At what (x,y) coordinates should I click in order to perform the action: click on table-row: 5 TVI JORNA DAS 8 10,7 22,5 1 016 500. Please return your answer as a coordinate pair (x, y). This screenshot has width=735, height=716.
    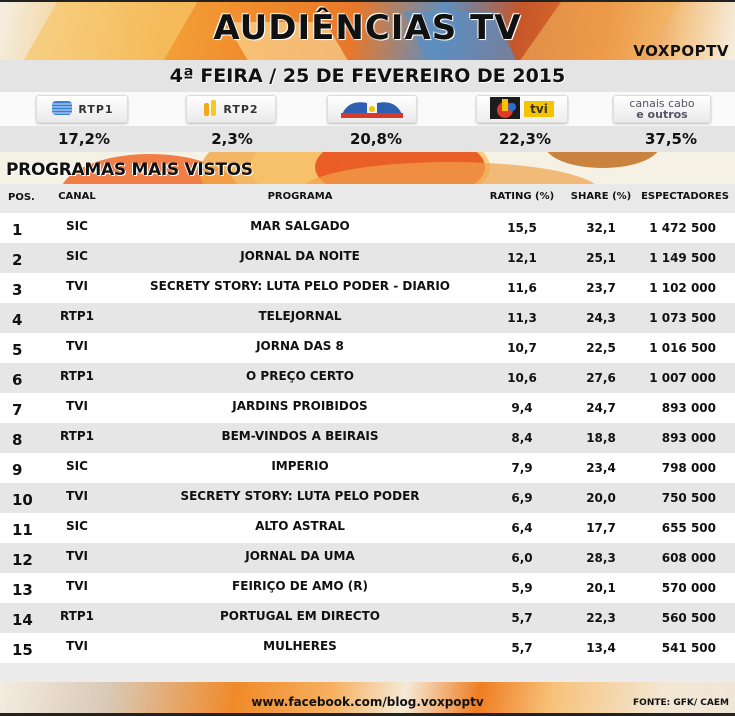
    Looking at the image, I should click on (367, 348).